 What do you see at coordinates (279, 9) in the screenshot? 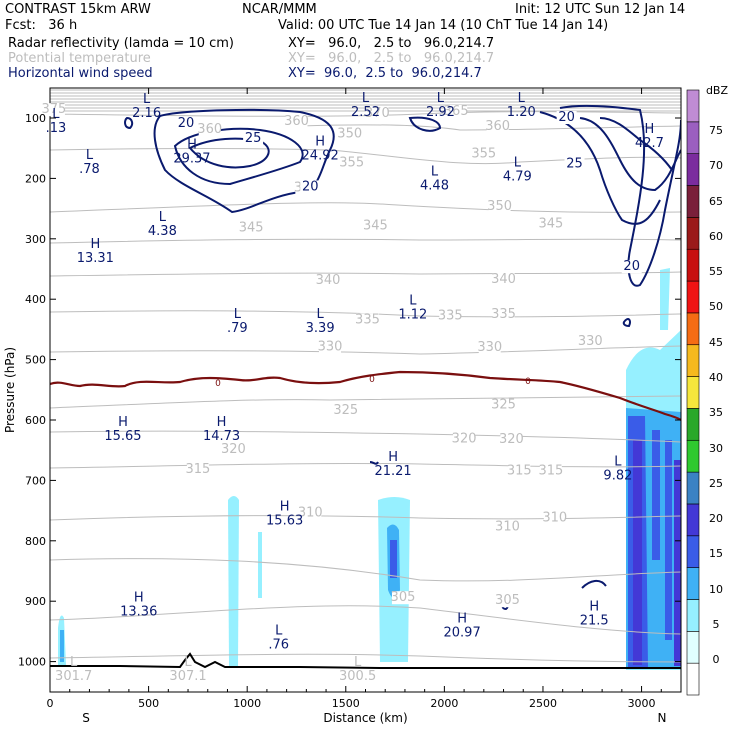
I see `model-center: NCAR/MMM` at bounding box center [279, 9].